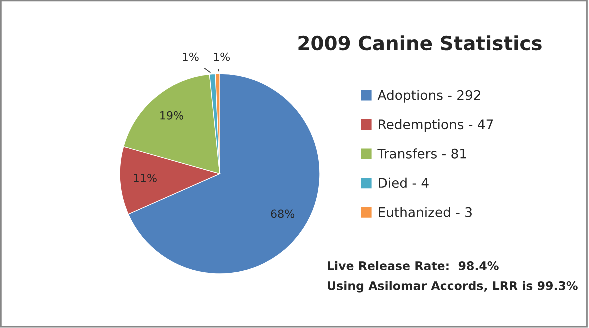  Describe the element at coordinates (429, 96) in the screenshot. I see `legend-label: Adoptions - 292` at that location.